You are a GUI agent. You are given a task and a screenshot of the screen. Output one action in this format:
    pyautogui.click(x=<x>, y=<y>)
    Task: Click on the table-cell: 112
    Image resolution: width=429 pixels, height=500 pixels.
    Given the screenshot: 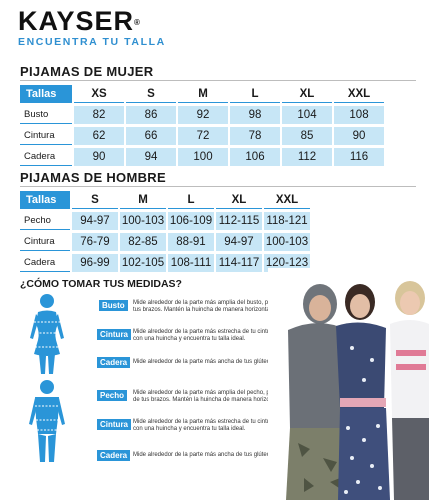 What is the action you would take?
    pyautogui.click(x=307, y=157)
    